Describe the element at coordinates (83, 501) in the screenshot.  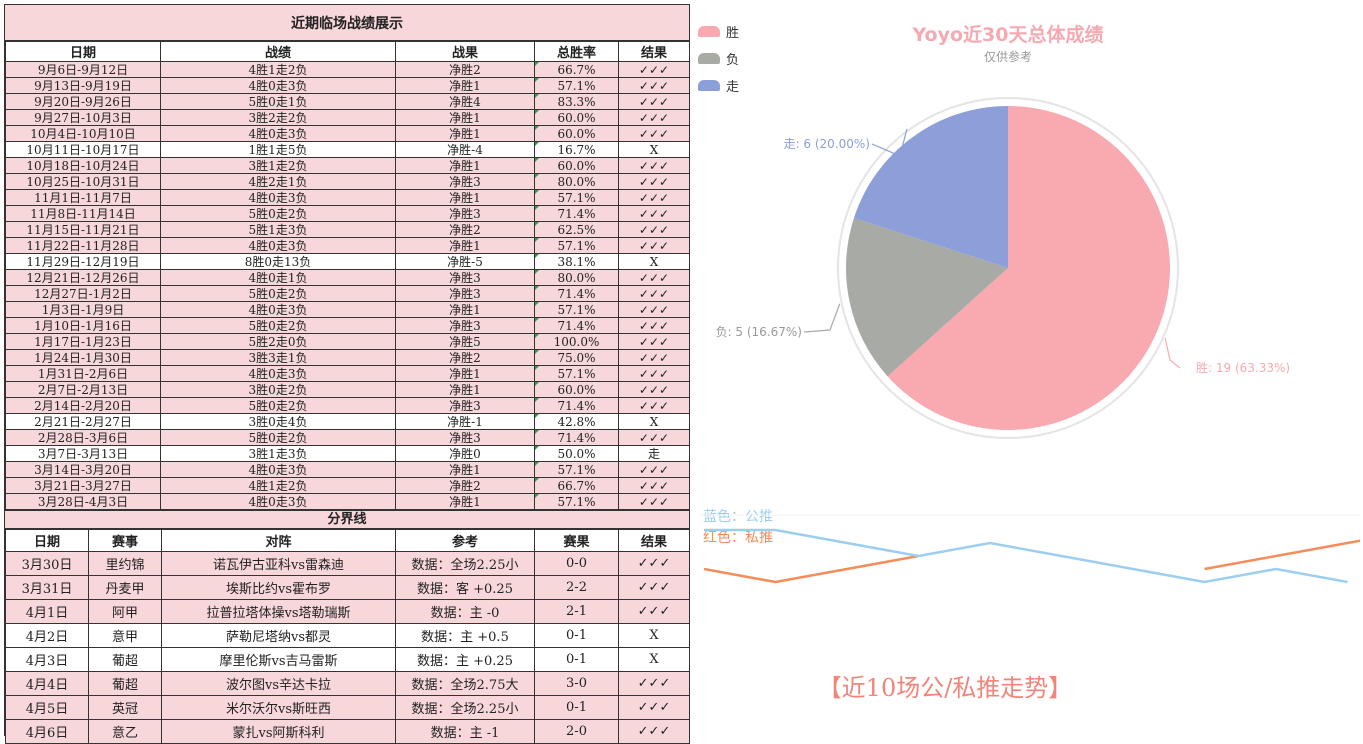
I see `cell-date: 3月28日-4月3日` at that location.